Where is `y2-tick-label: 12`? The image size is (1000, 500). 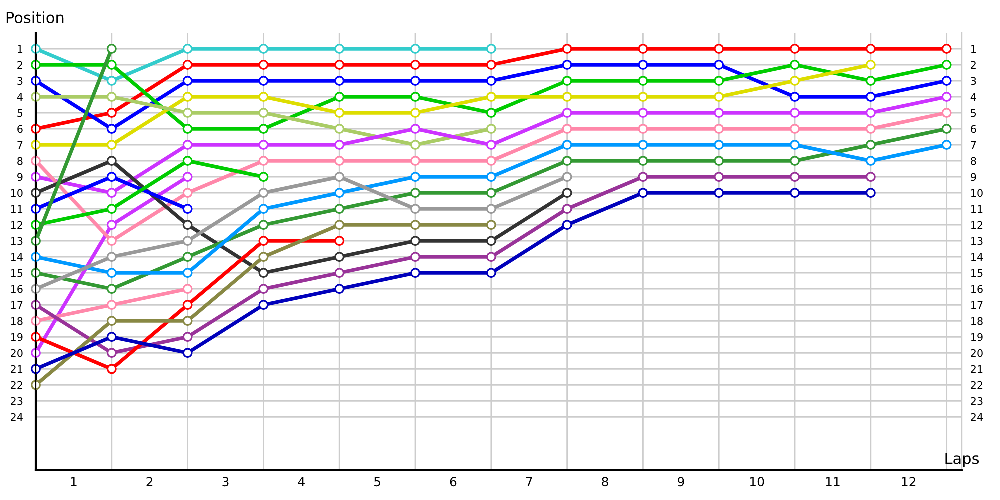 y2-tick-label: 12 is located at coordinates (977, 225).